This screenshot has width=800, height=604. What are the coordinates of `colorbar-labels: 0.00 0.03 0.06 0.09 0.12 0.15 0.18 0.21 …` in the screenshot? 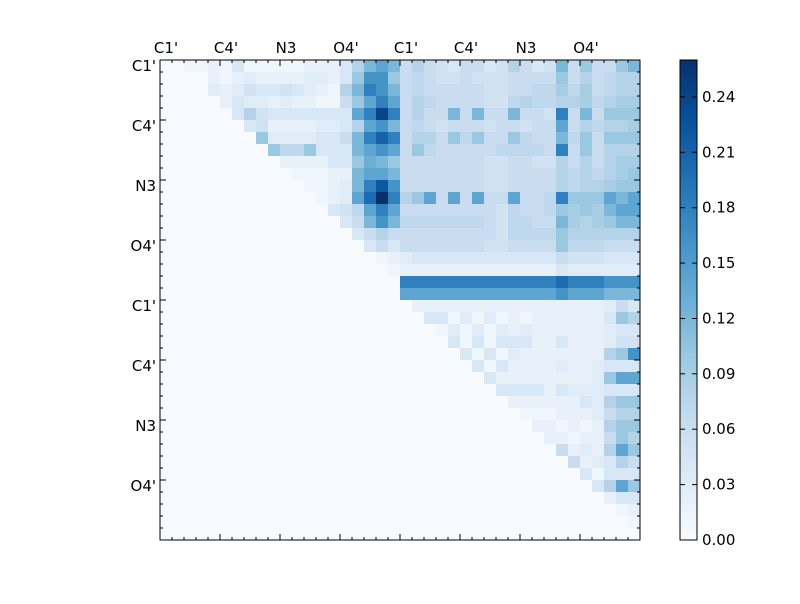 It's located at (718, 318).